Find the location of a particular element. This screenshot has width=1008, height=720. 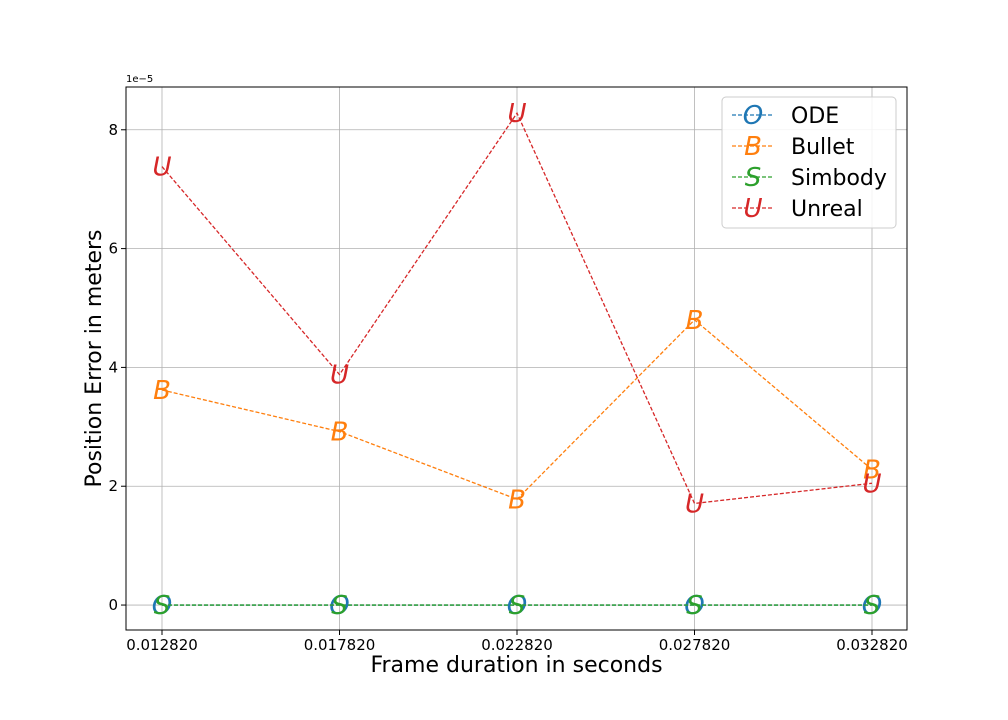

legend-marker: B is located at coordinates (753, 147).